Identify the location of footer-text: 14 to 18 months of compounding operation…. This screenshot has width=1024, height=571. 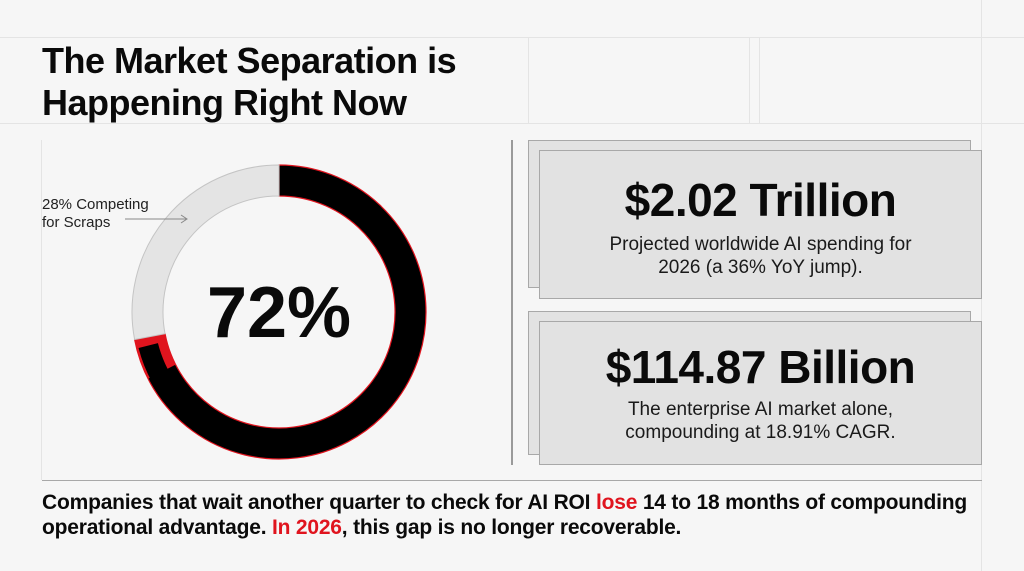
(504, 515).